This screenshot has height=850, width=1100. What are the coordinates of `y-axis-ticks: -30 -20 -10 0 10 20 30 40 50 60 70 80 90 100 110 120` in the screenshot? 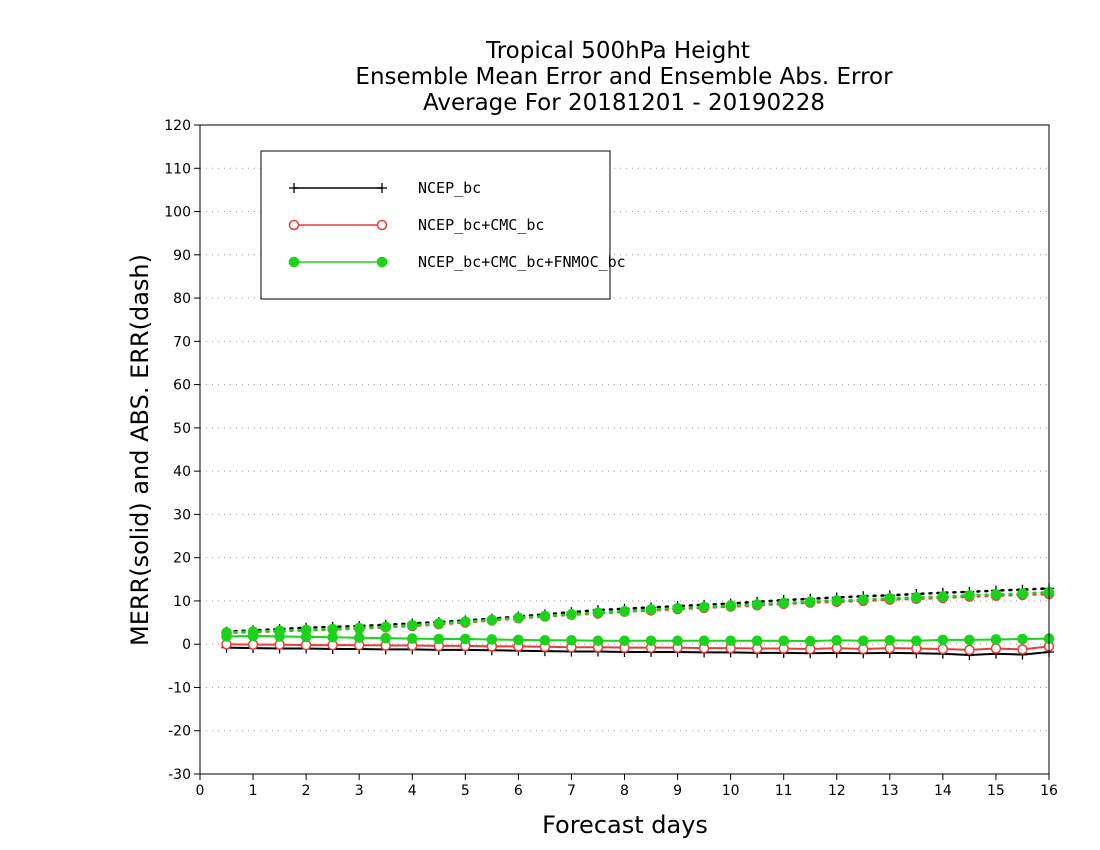 It's located at (182, 450).